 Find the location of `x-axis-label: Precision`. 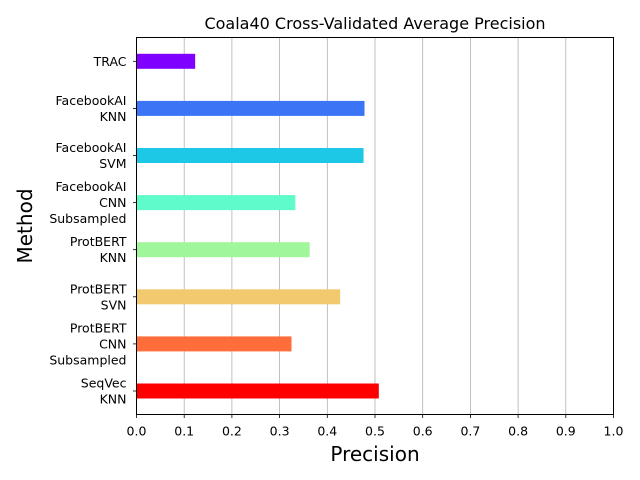

x-axis-label: Precision is located at coordinates (374, 454).